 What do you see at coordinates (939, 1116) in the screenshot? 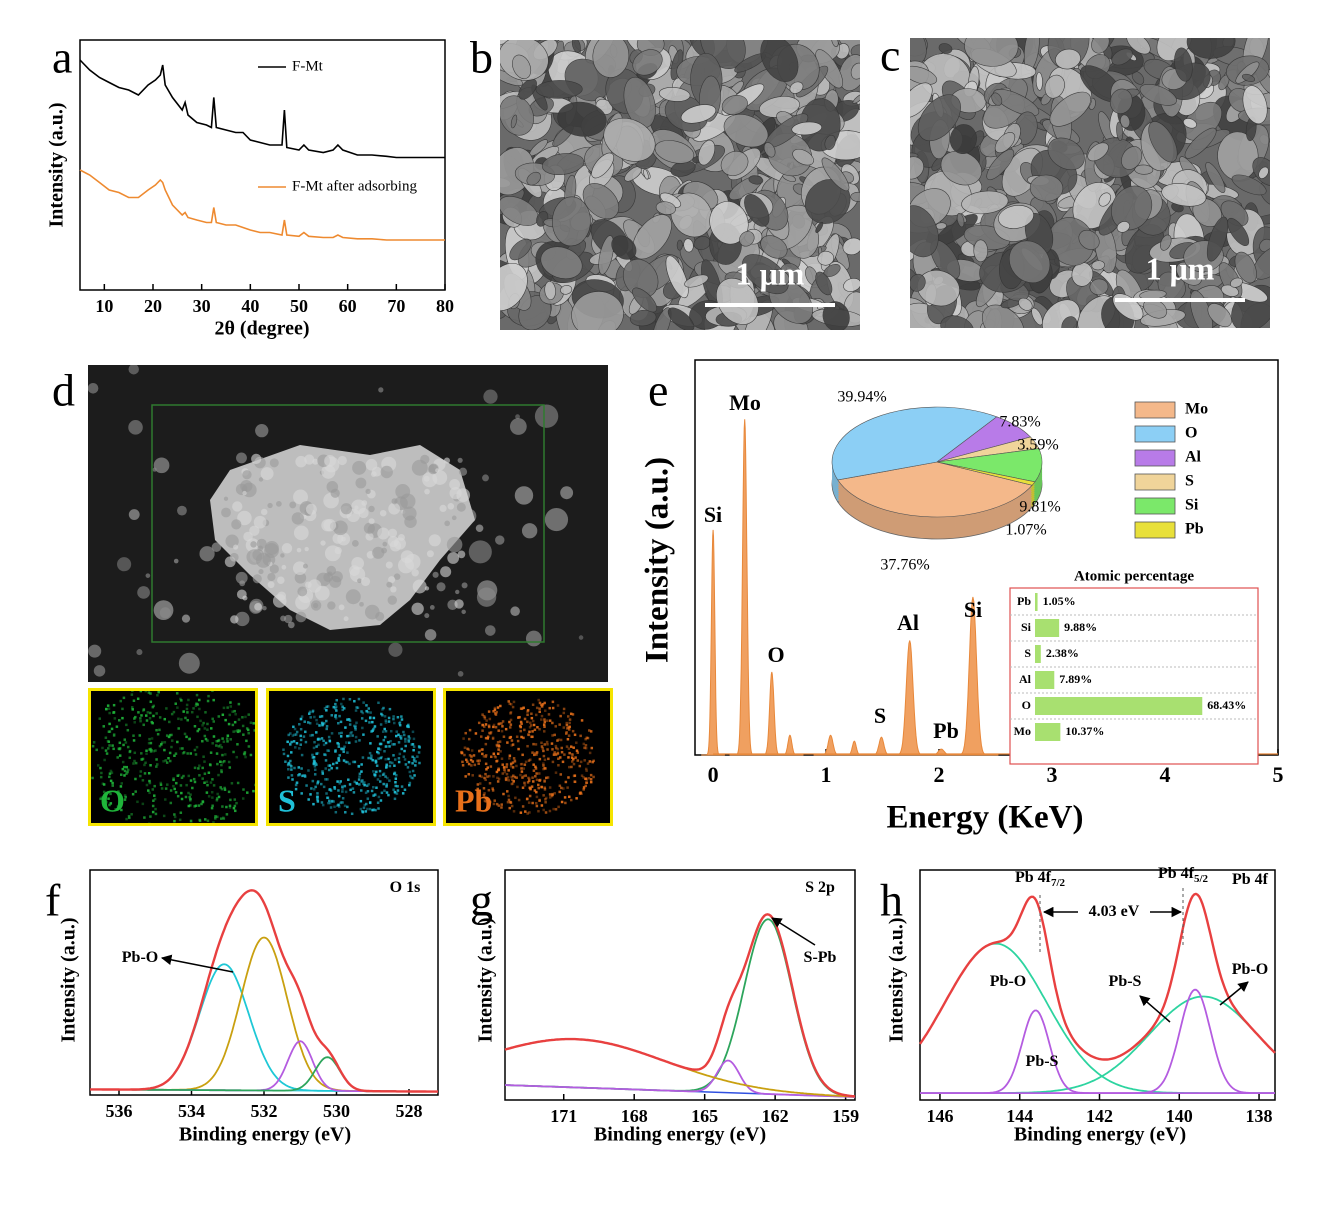
I see `x-tick-label: 146` at bounding box center [939, 1116].